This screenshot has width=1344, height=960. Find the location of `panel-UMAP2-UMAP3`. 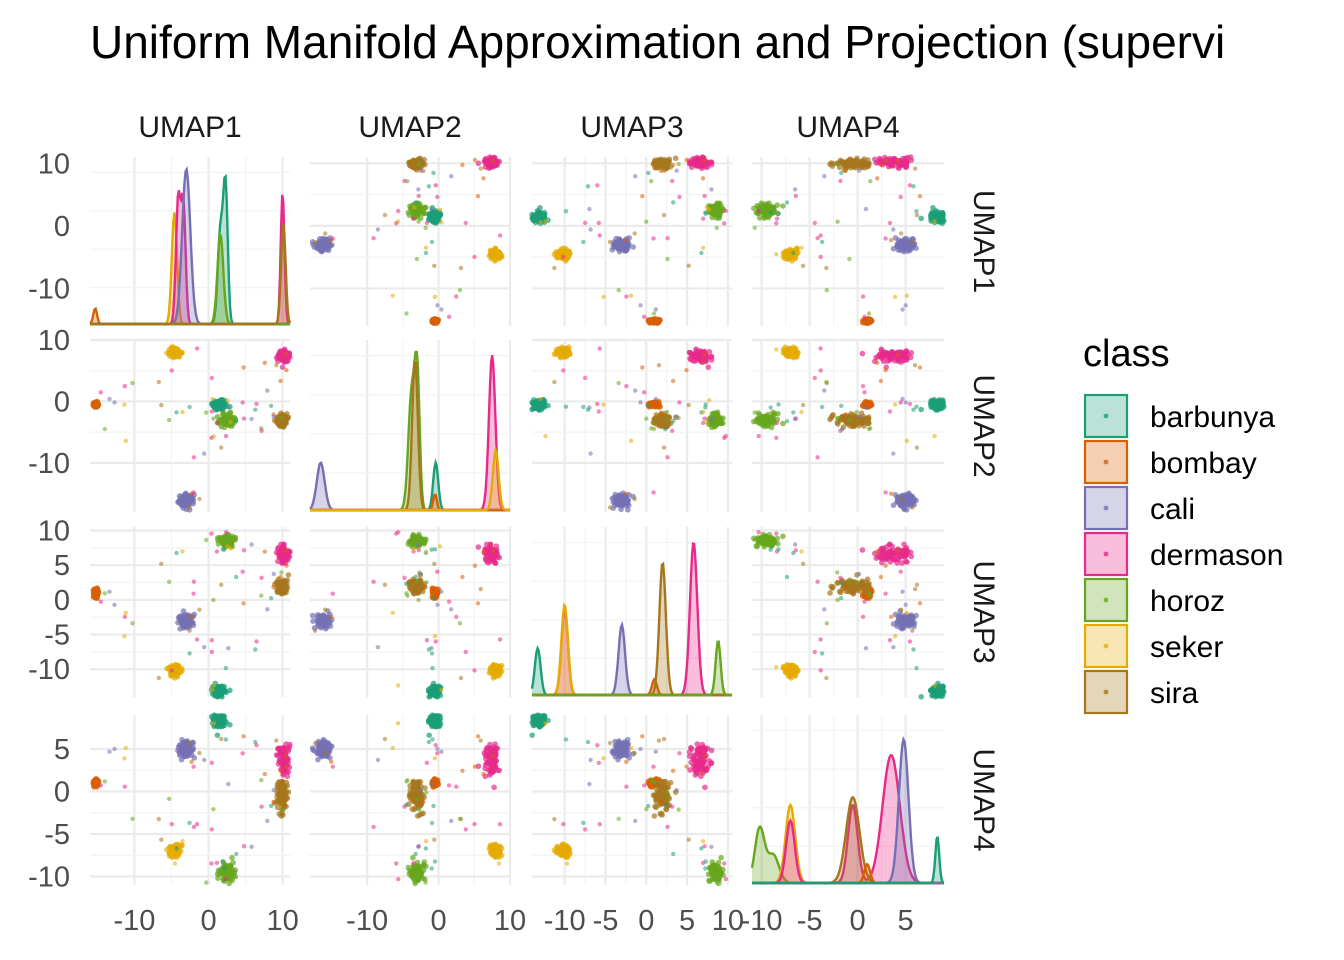

panel-UMAP2-UMAP3 is located at coordinates (630, 425).